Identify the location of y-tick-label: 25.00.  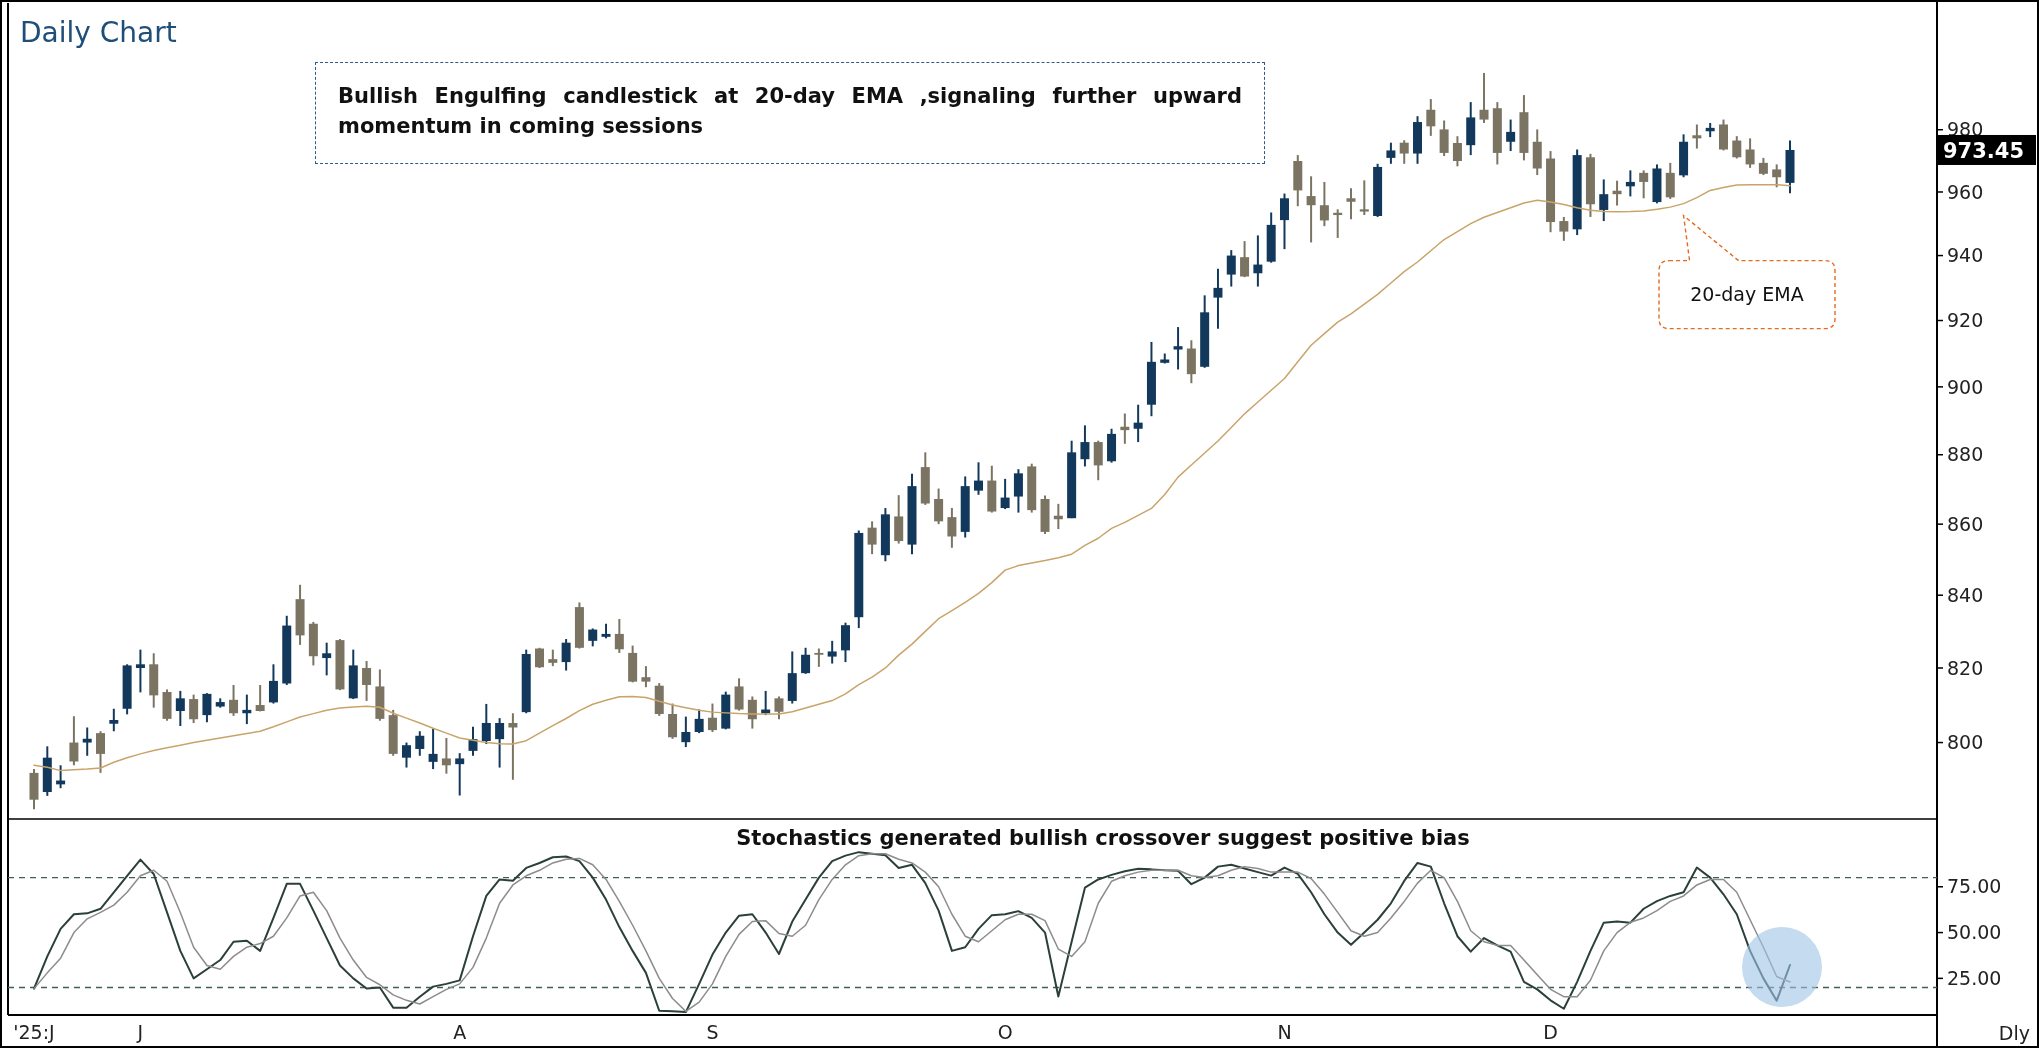
(1974, 978).